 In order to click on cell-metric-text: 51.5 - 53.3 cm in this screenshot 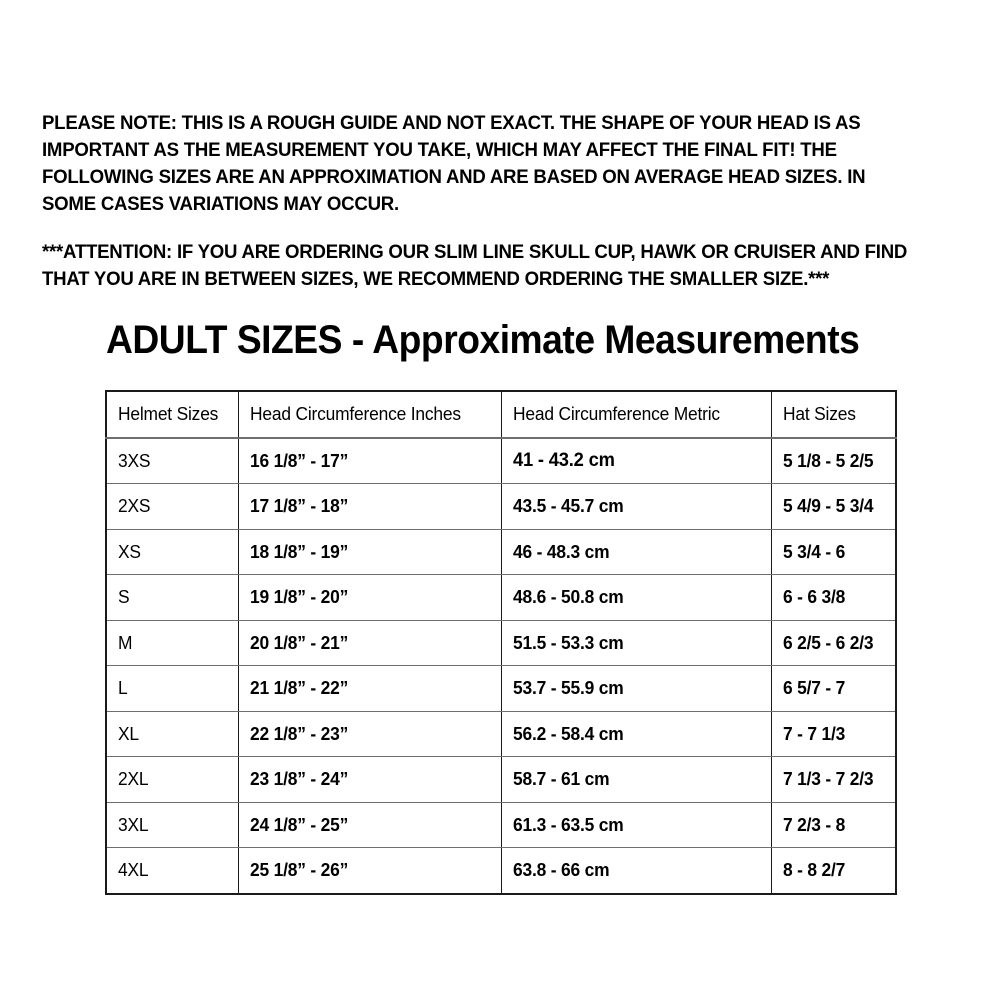, I will do `click(568, 642)`.